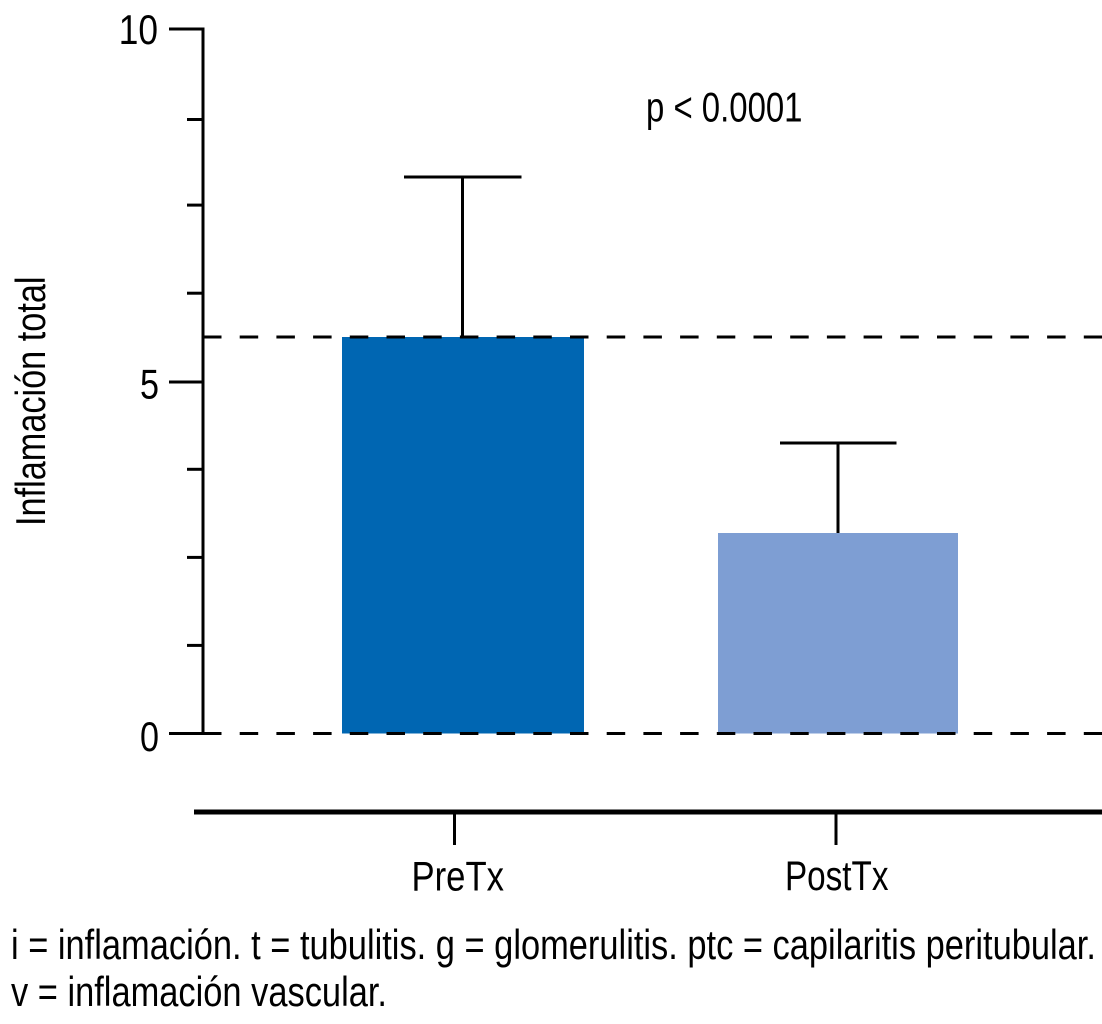 This screenshot has width=1102, height=1024. I want to click on svg-text: 5, so click(149, 384).